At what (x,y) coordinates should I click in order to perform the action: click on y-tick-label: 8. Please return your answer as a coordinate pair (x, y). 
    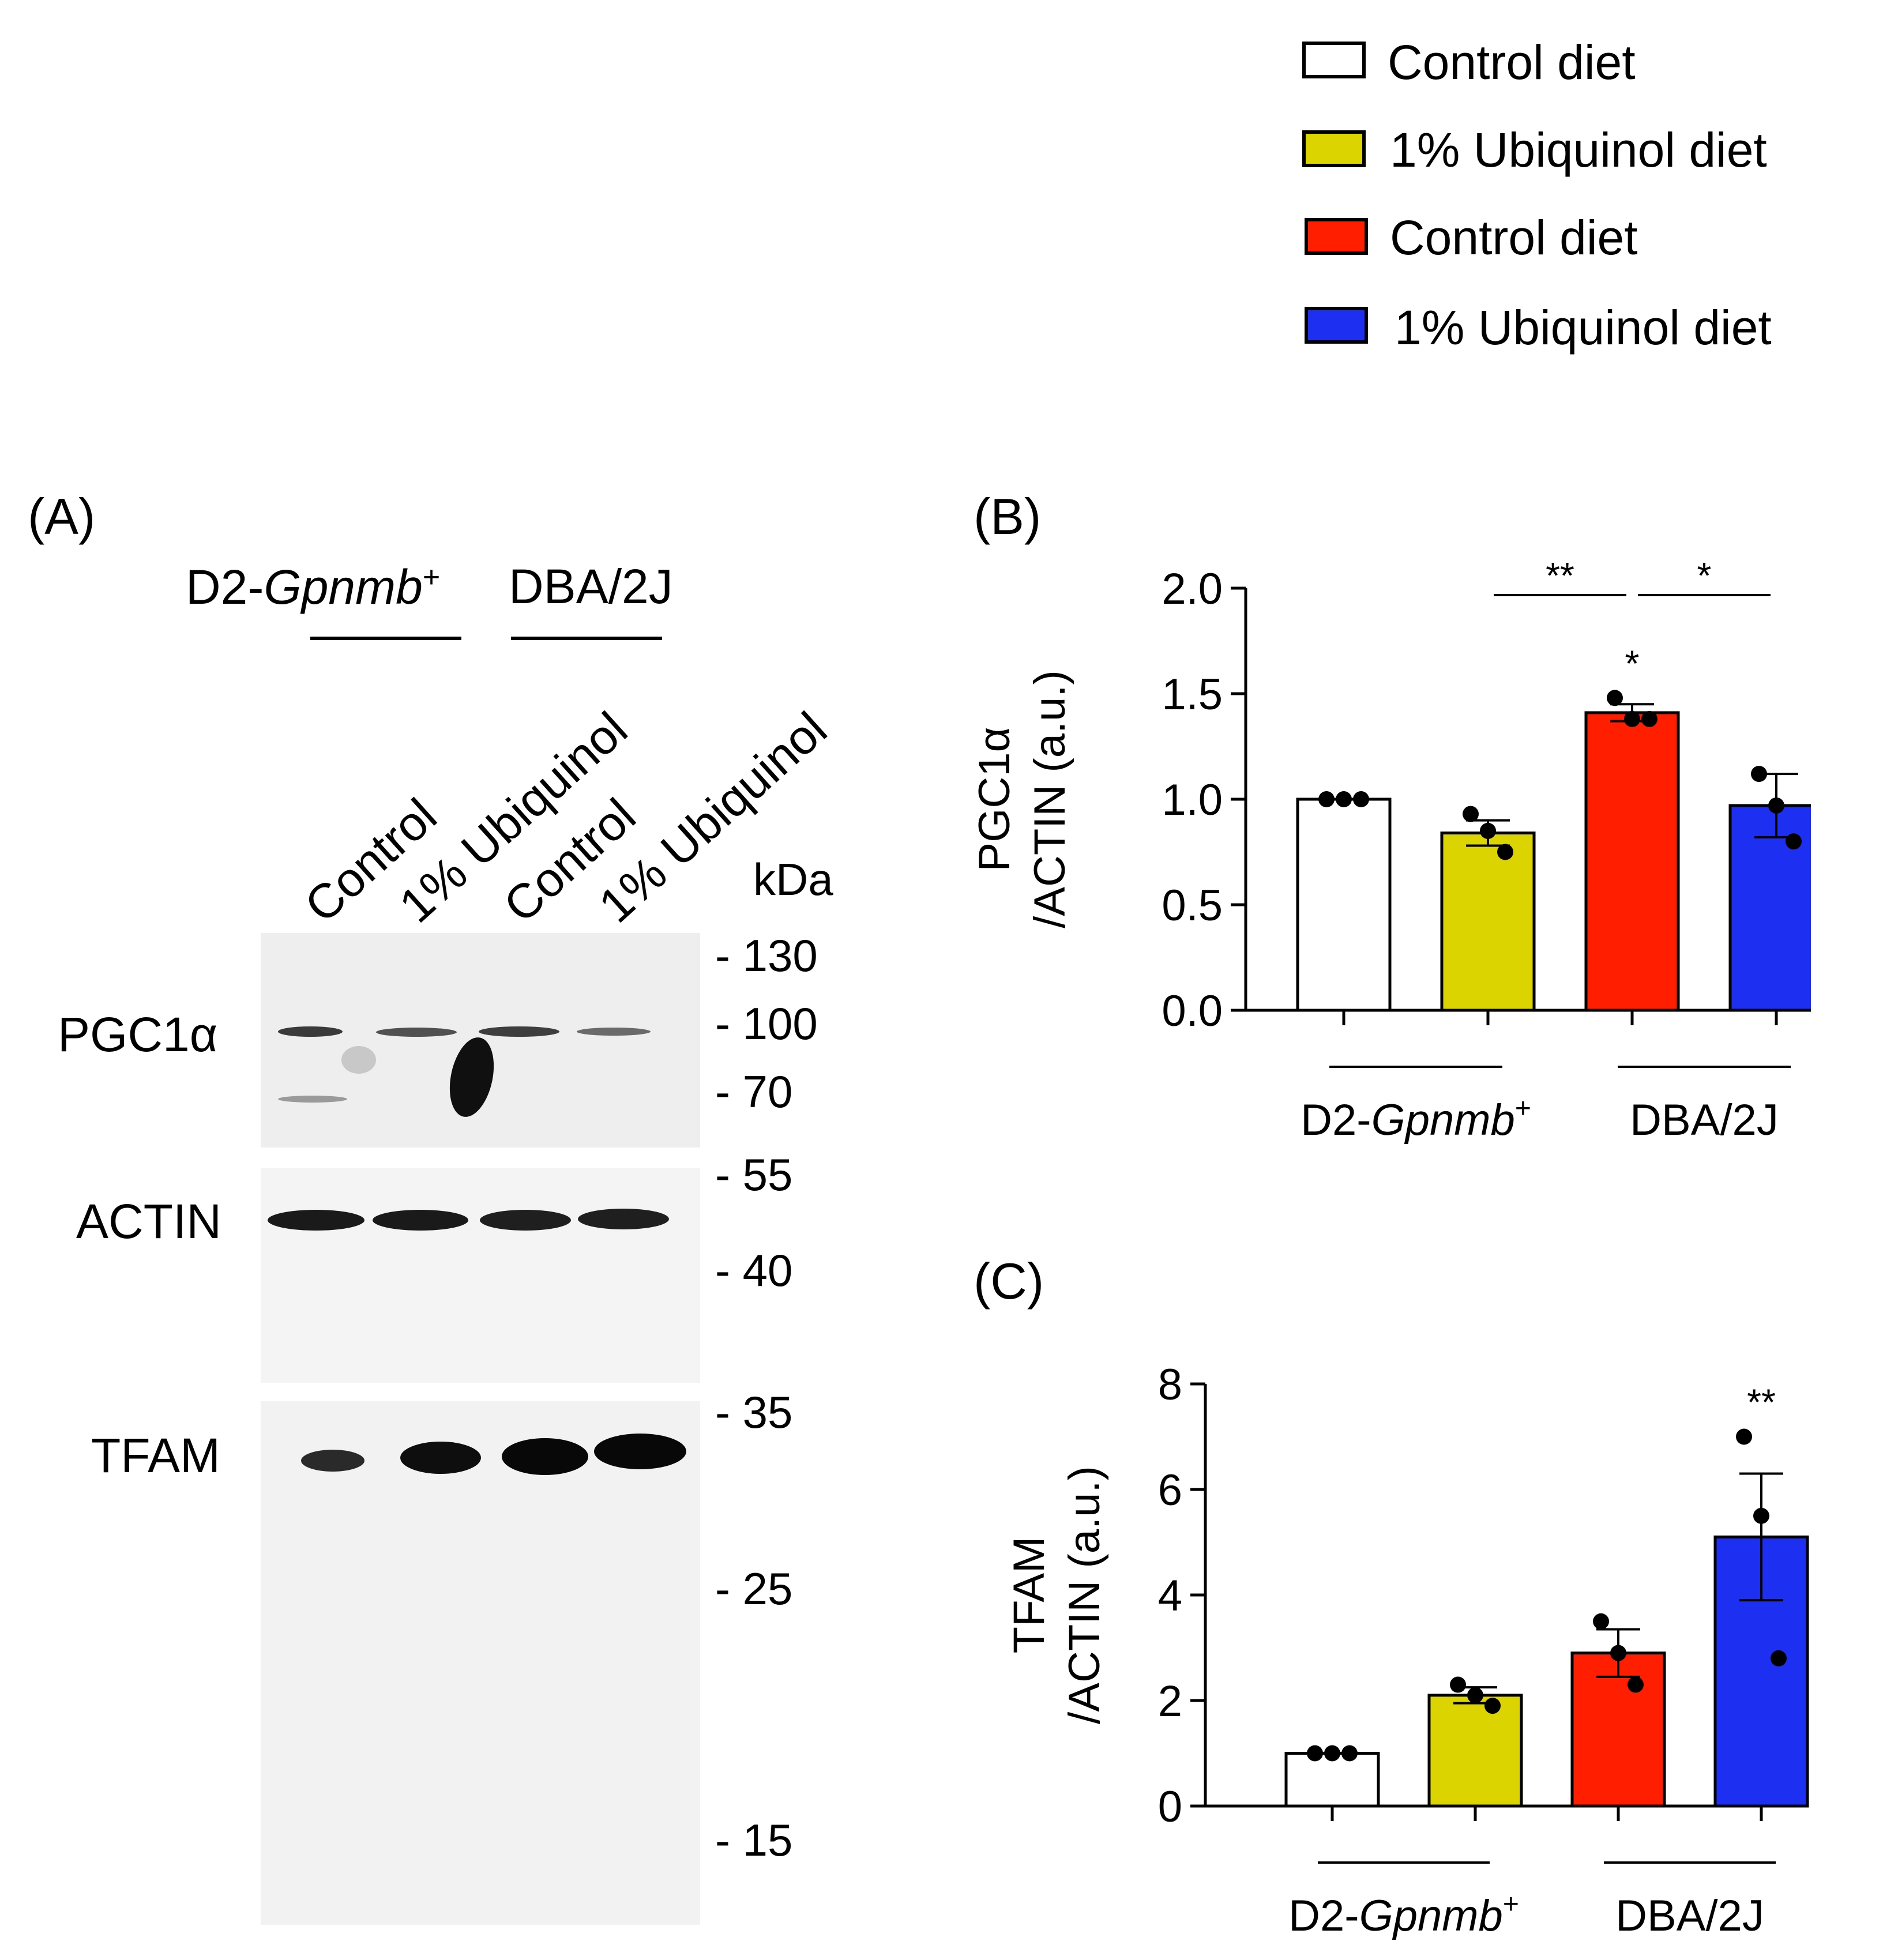
    Looking at the image, I should click on (1170, 1385).